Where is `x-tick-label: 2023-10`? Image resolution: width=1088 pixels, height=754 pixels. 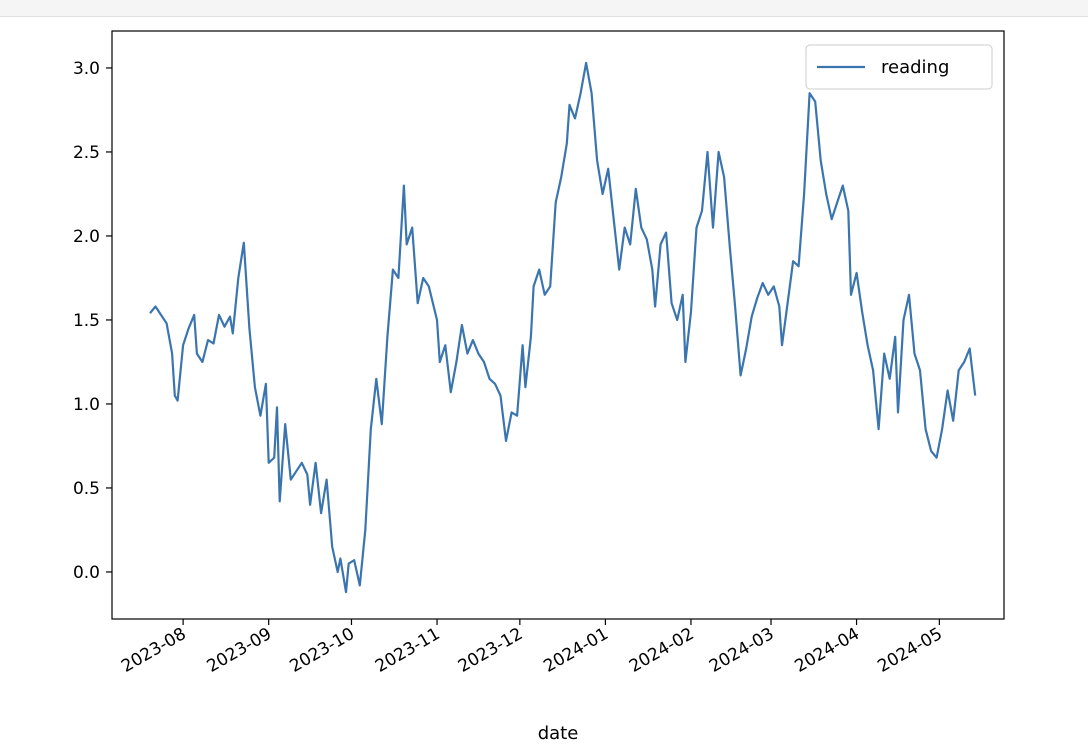
x-tick-label: 2023-10 is located at coordinates (322, 650).